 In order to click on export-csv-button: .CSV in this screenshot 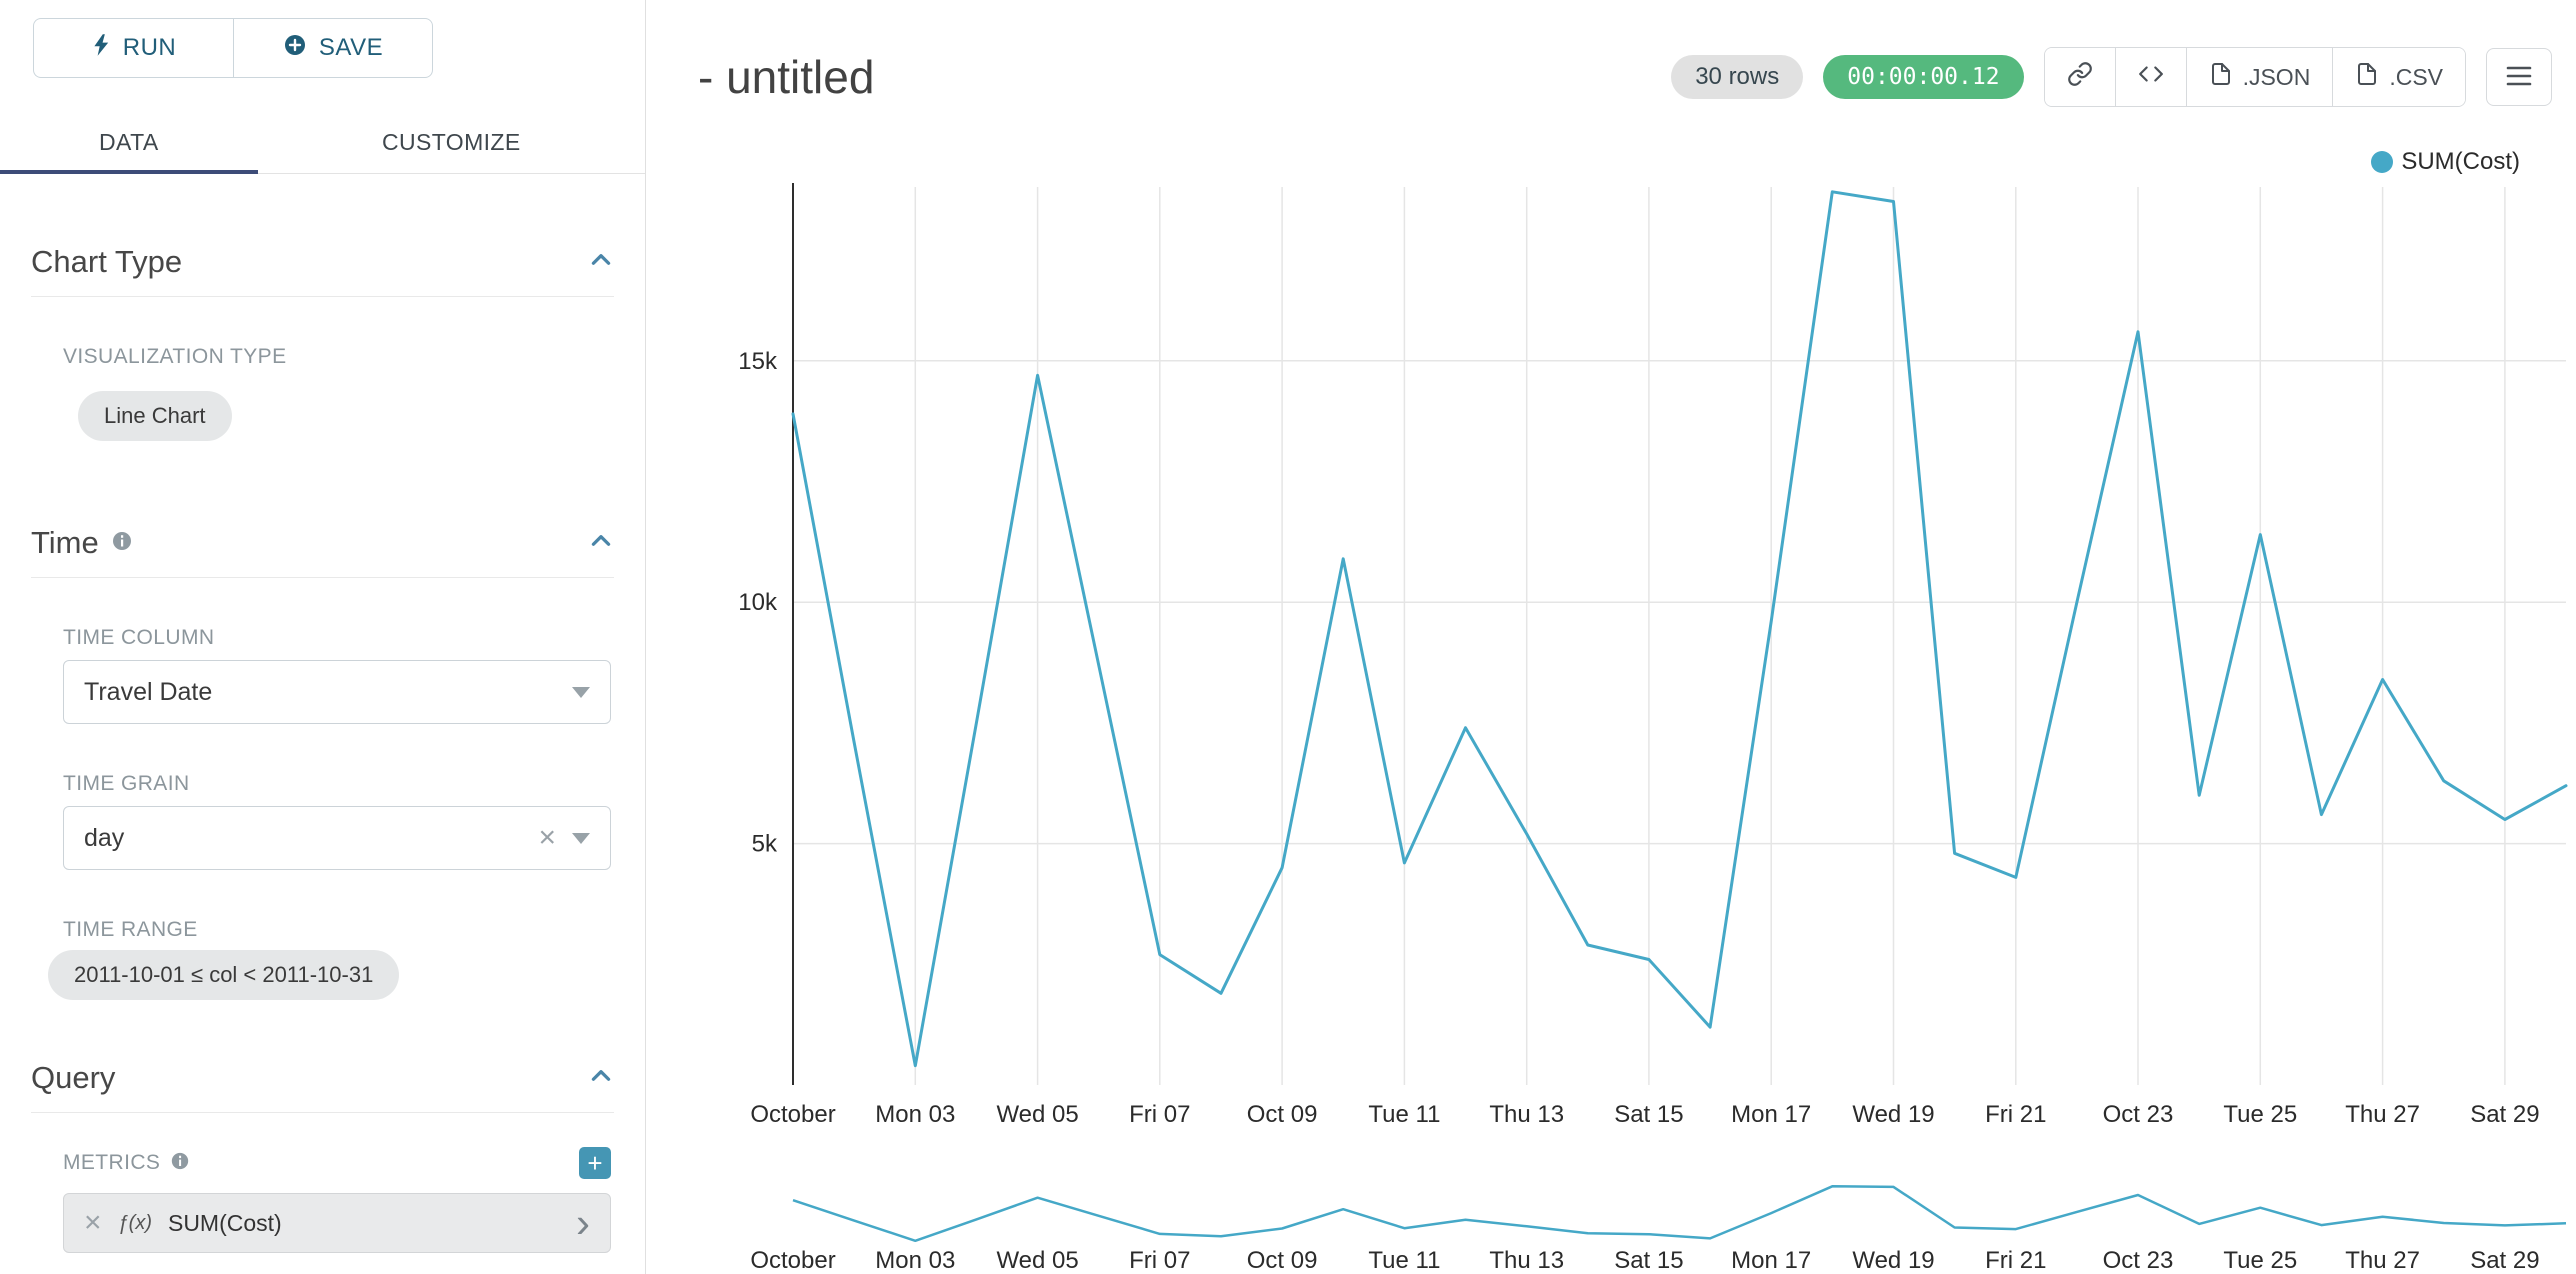, I will do `click(2398, 77)`.